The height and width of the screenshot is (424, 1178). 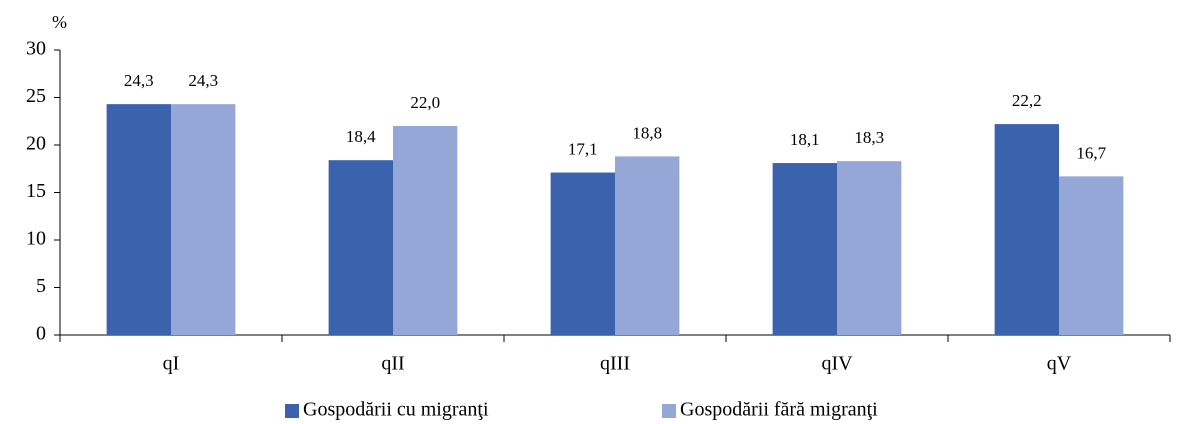 I want to click on value-label: 17,1, so click(x=583, y=148).